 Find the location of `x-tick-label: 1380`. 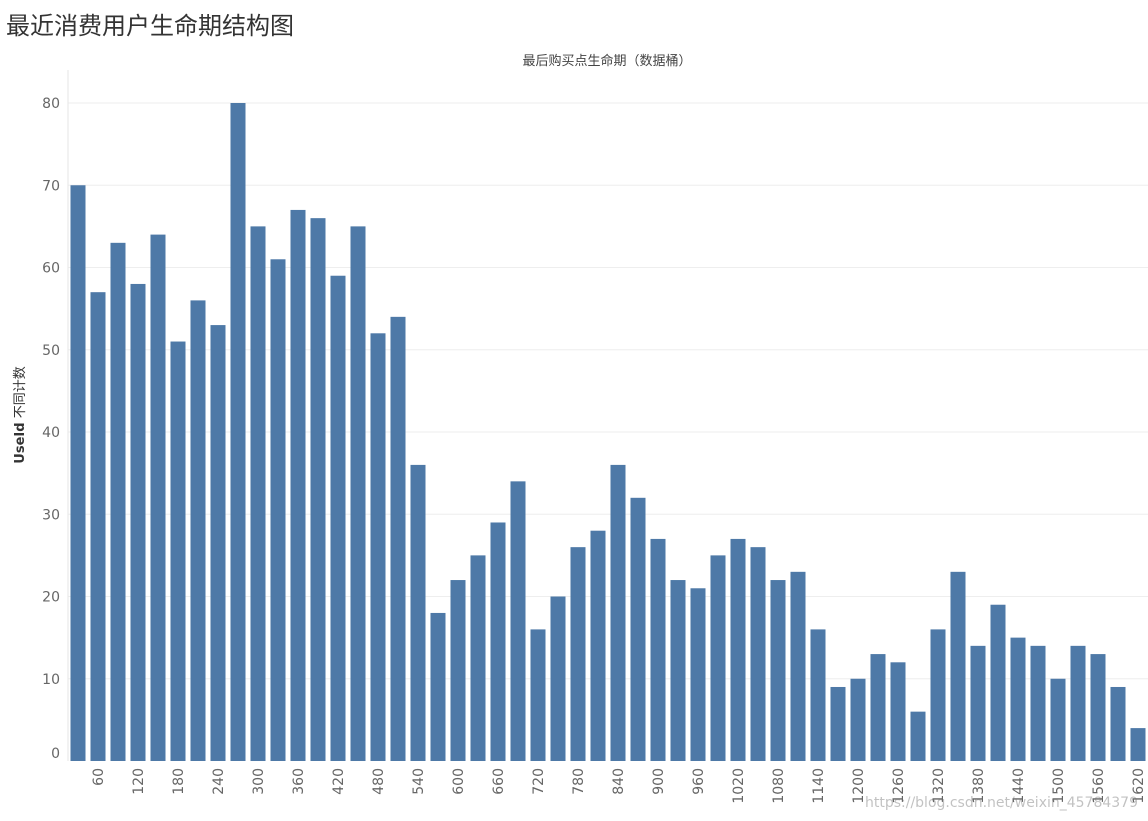

x-tick-label: 1380 is located at coordinates (979, 786).